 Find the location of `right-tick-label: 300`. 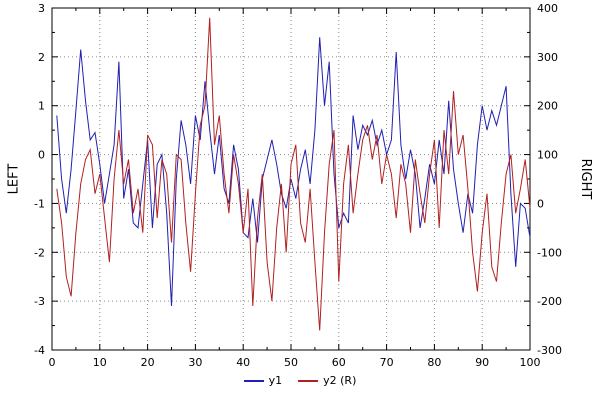

right-tick-label: 300 is located at coordinates (547, 57).